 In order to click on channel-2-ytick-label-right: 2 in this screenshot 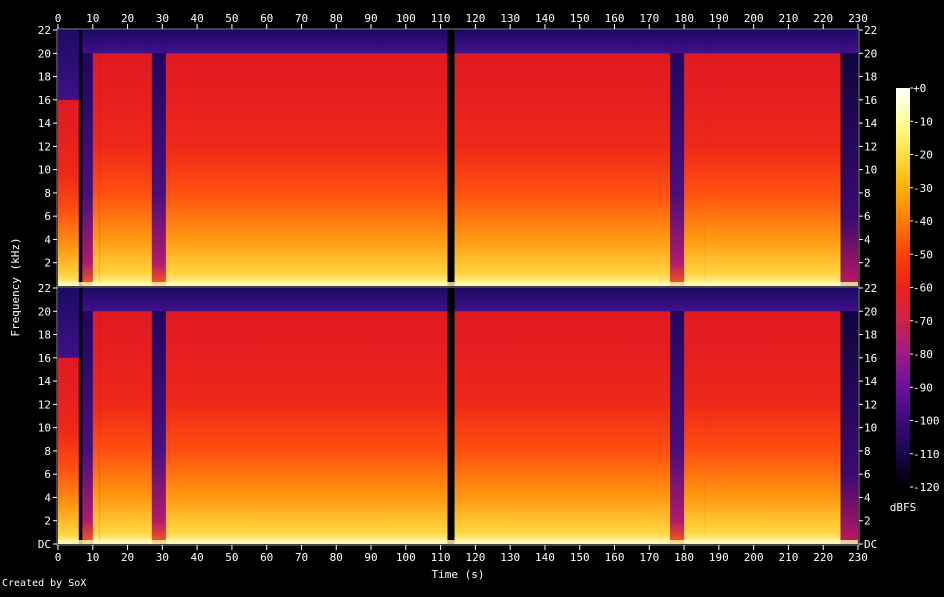, I will do `click(867, 521)`.